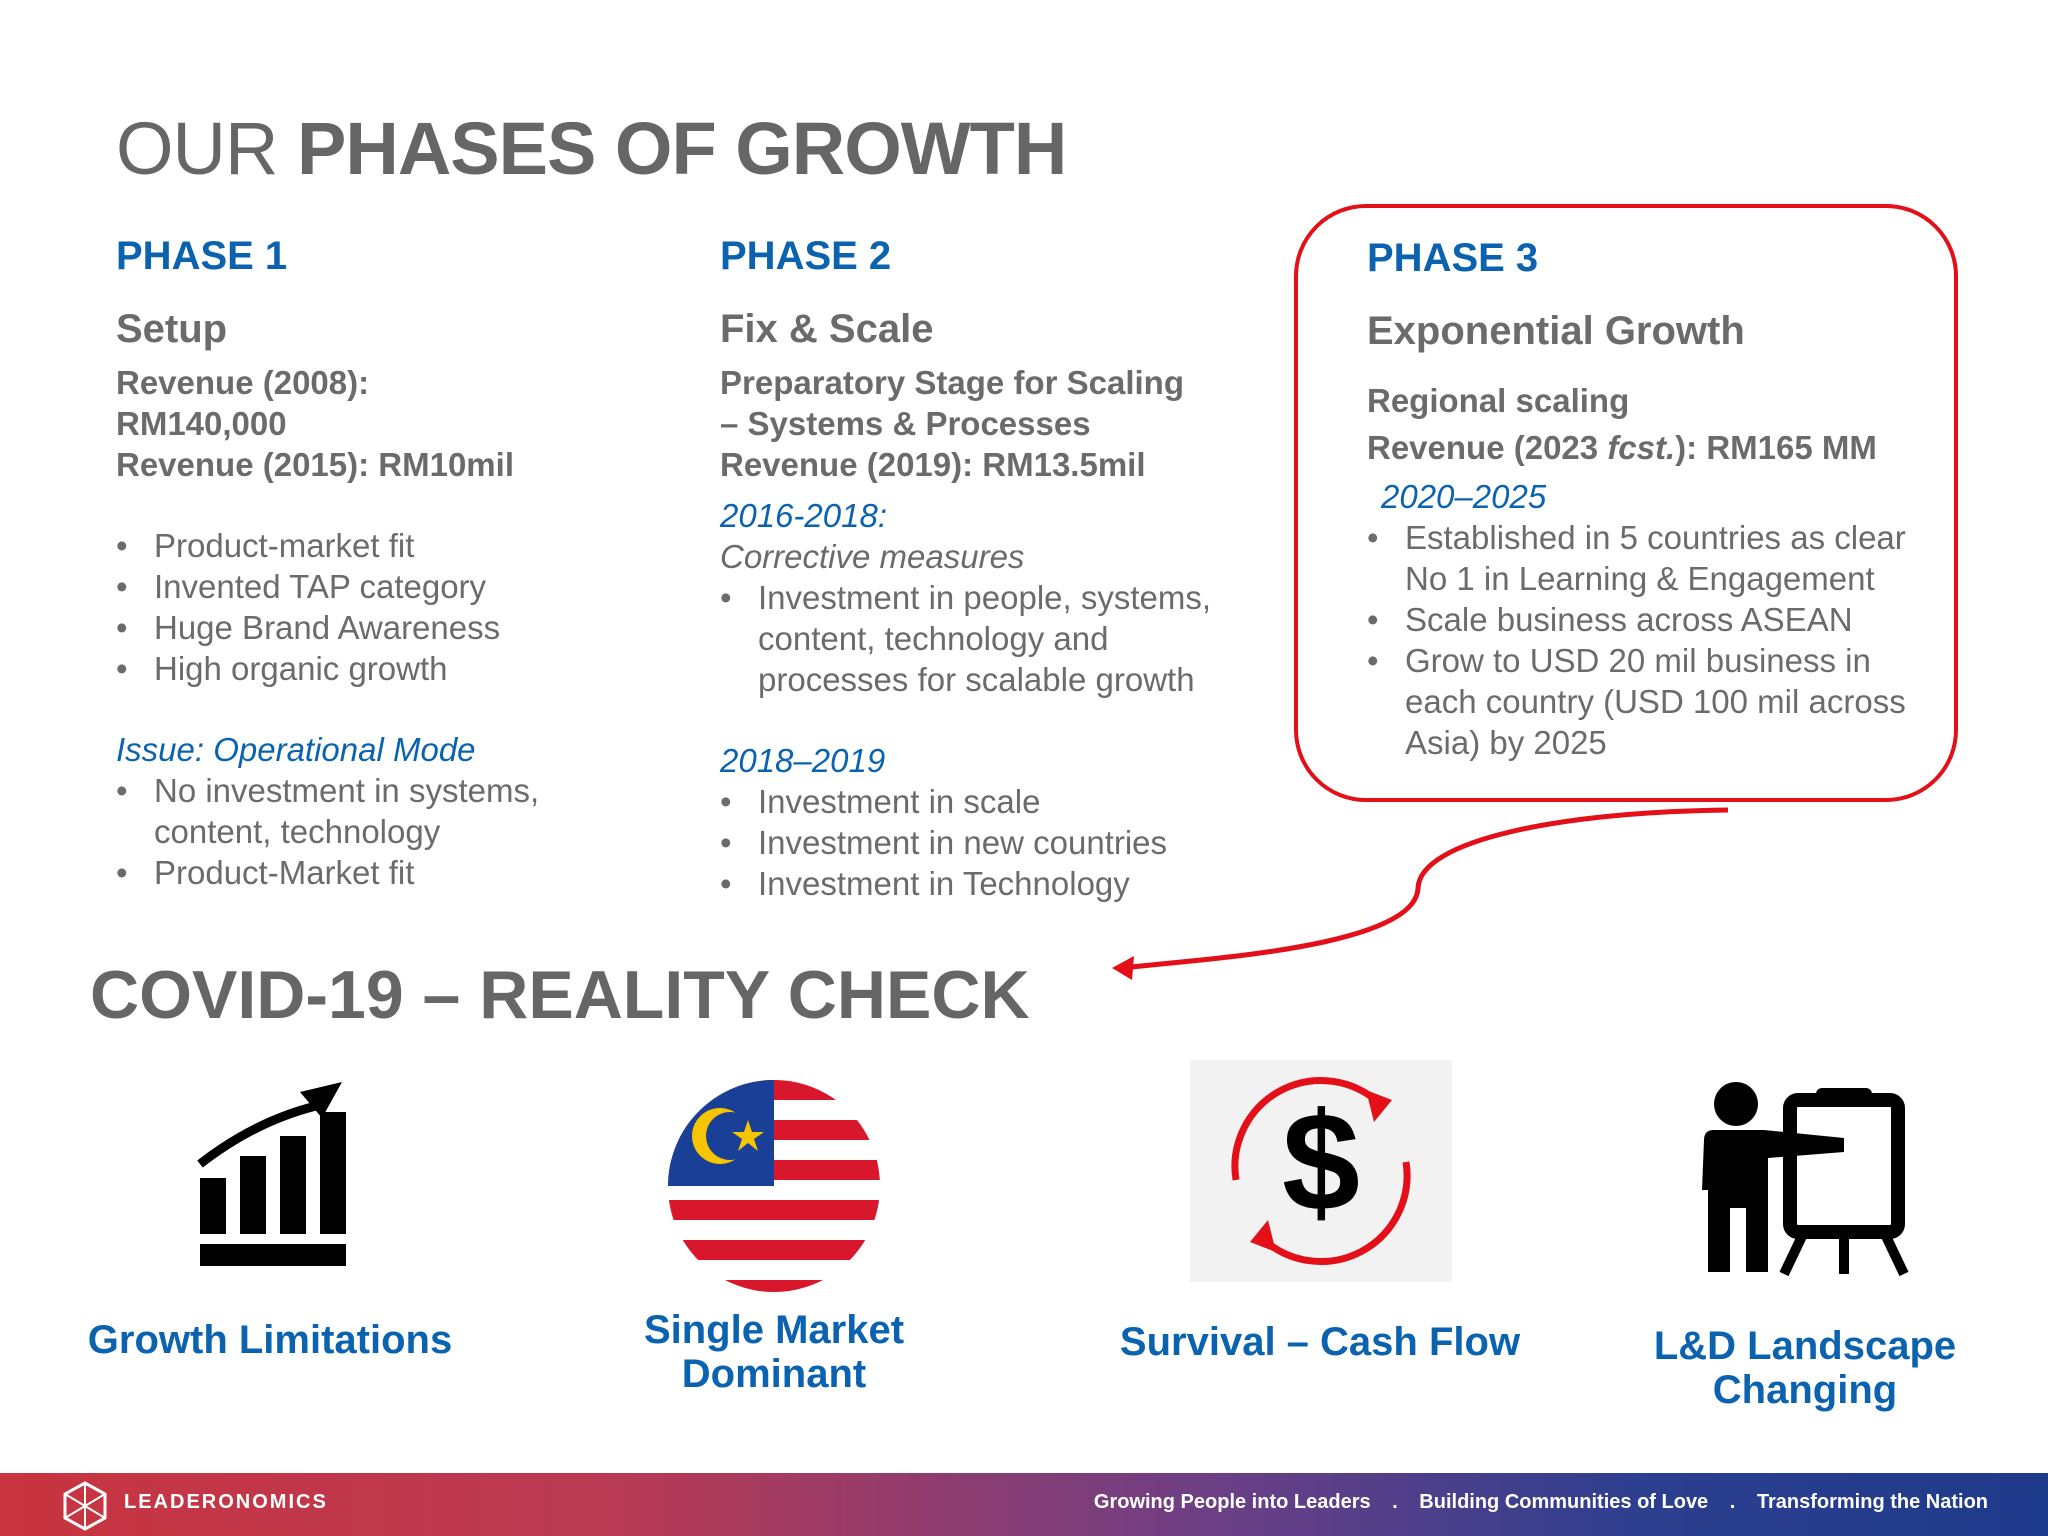 This screenshot has width=2048, height=1536. I want to click on phase-1-issue-heading: Issue: Operational Mode, so click(296, 749).